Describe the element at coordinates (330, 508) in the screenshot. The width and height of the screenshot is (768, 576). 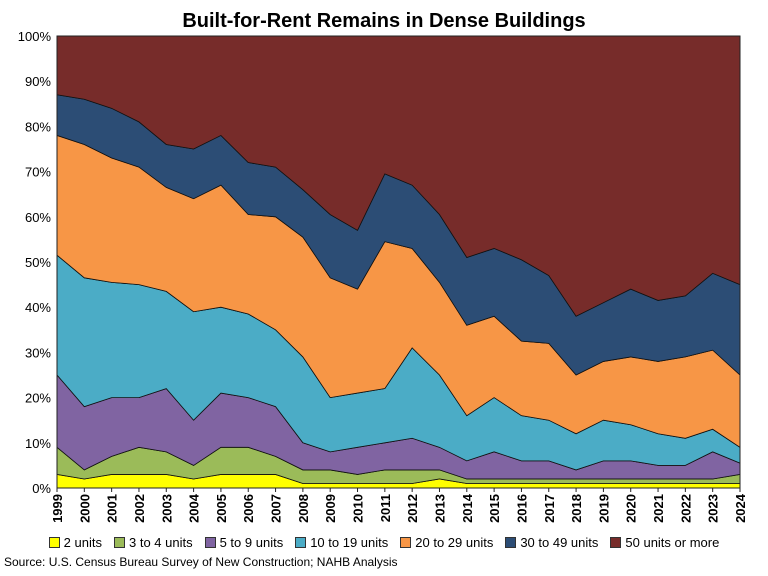
I see `x-tick-label: 2009` at that location.